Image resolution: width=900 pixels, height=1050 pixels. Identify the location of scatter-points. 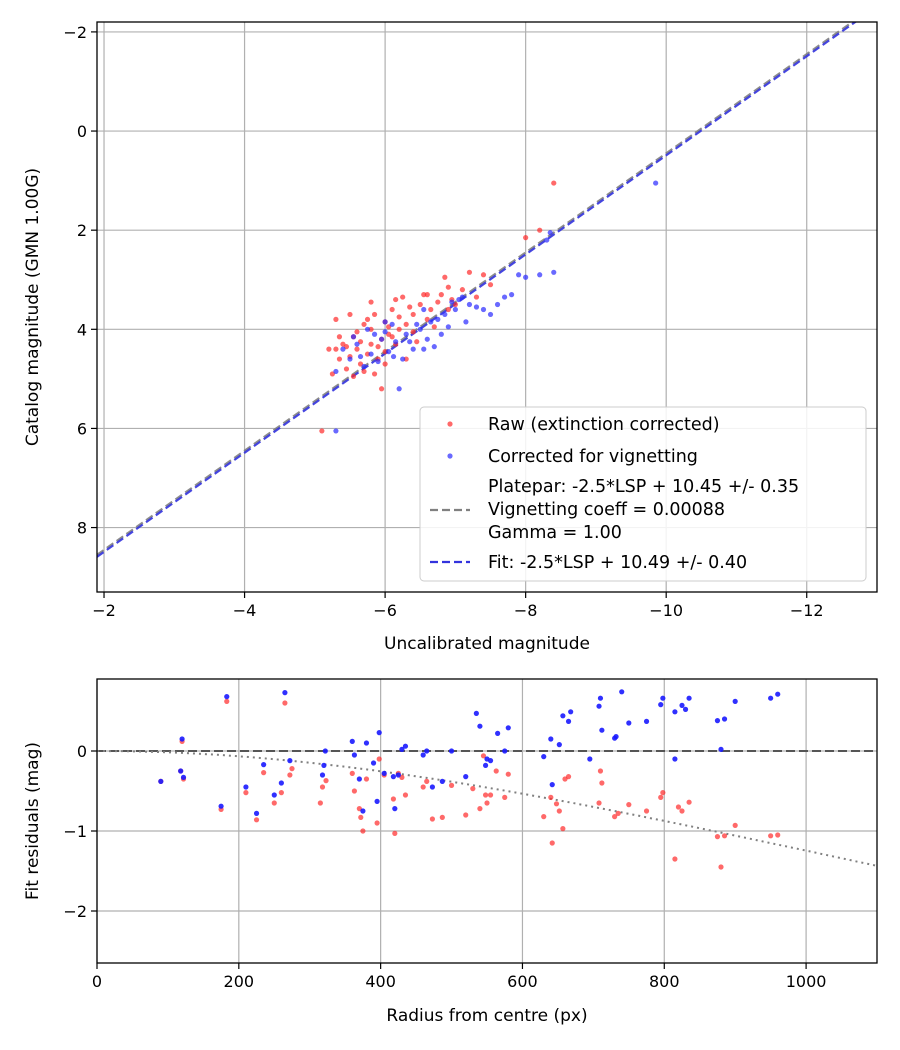
(489, 307).